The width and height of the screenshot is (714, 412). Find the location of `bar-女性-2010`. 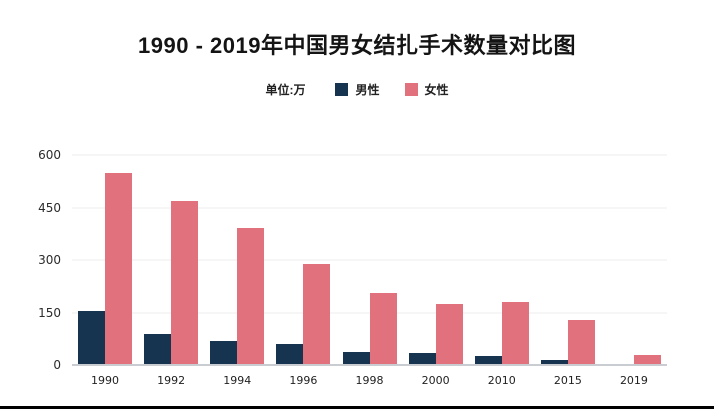

bar-女性-2010 is located at coordinates (515, 333).